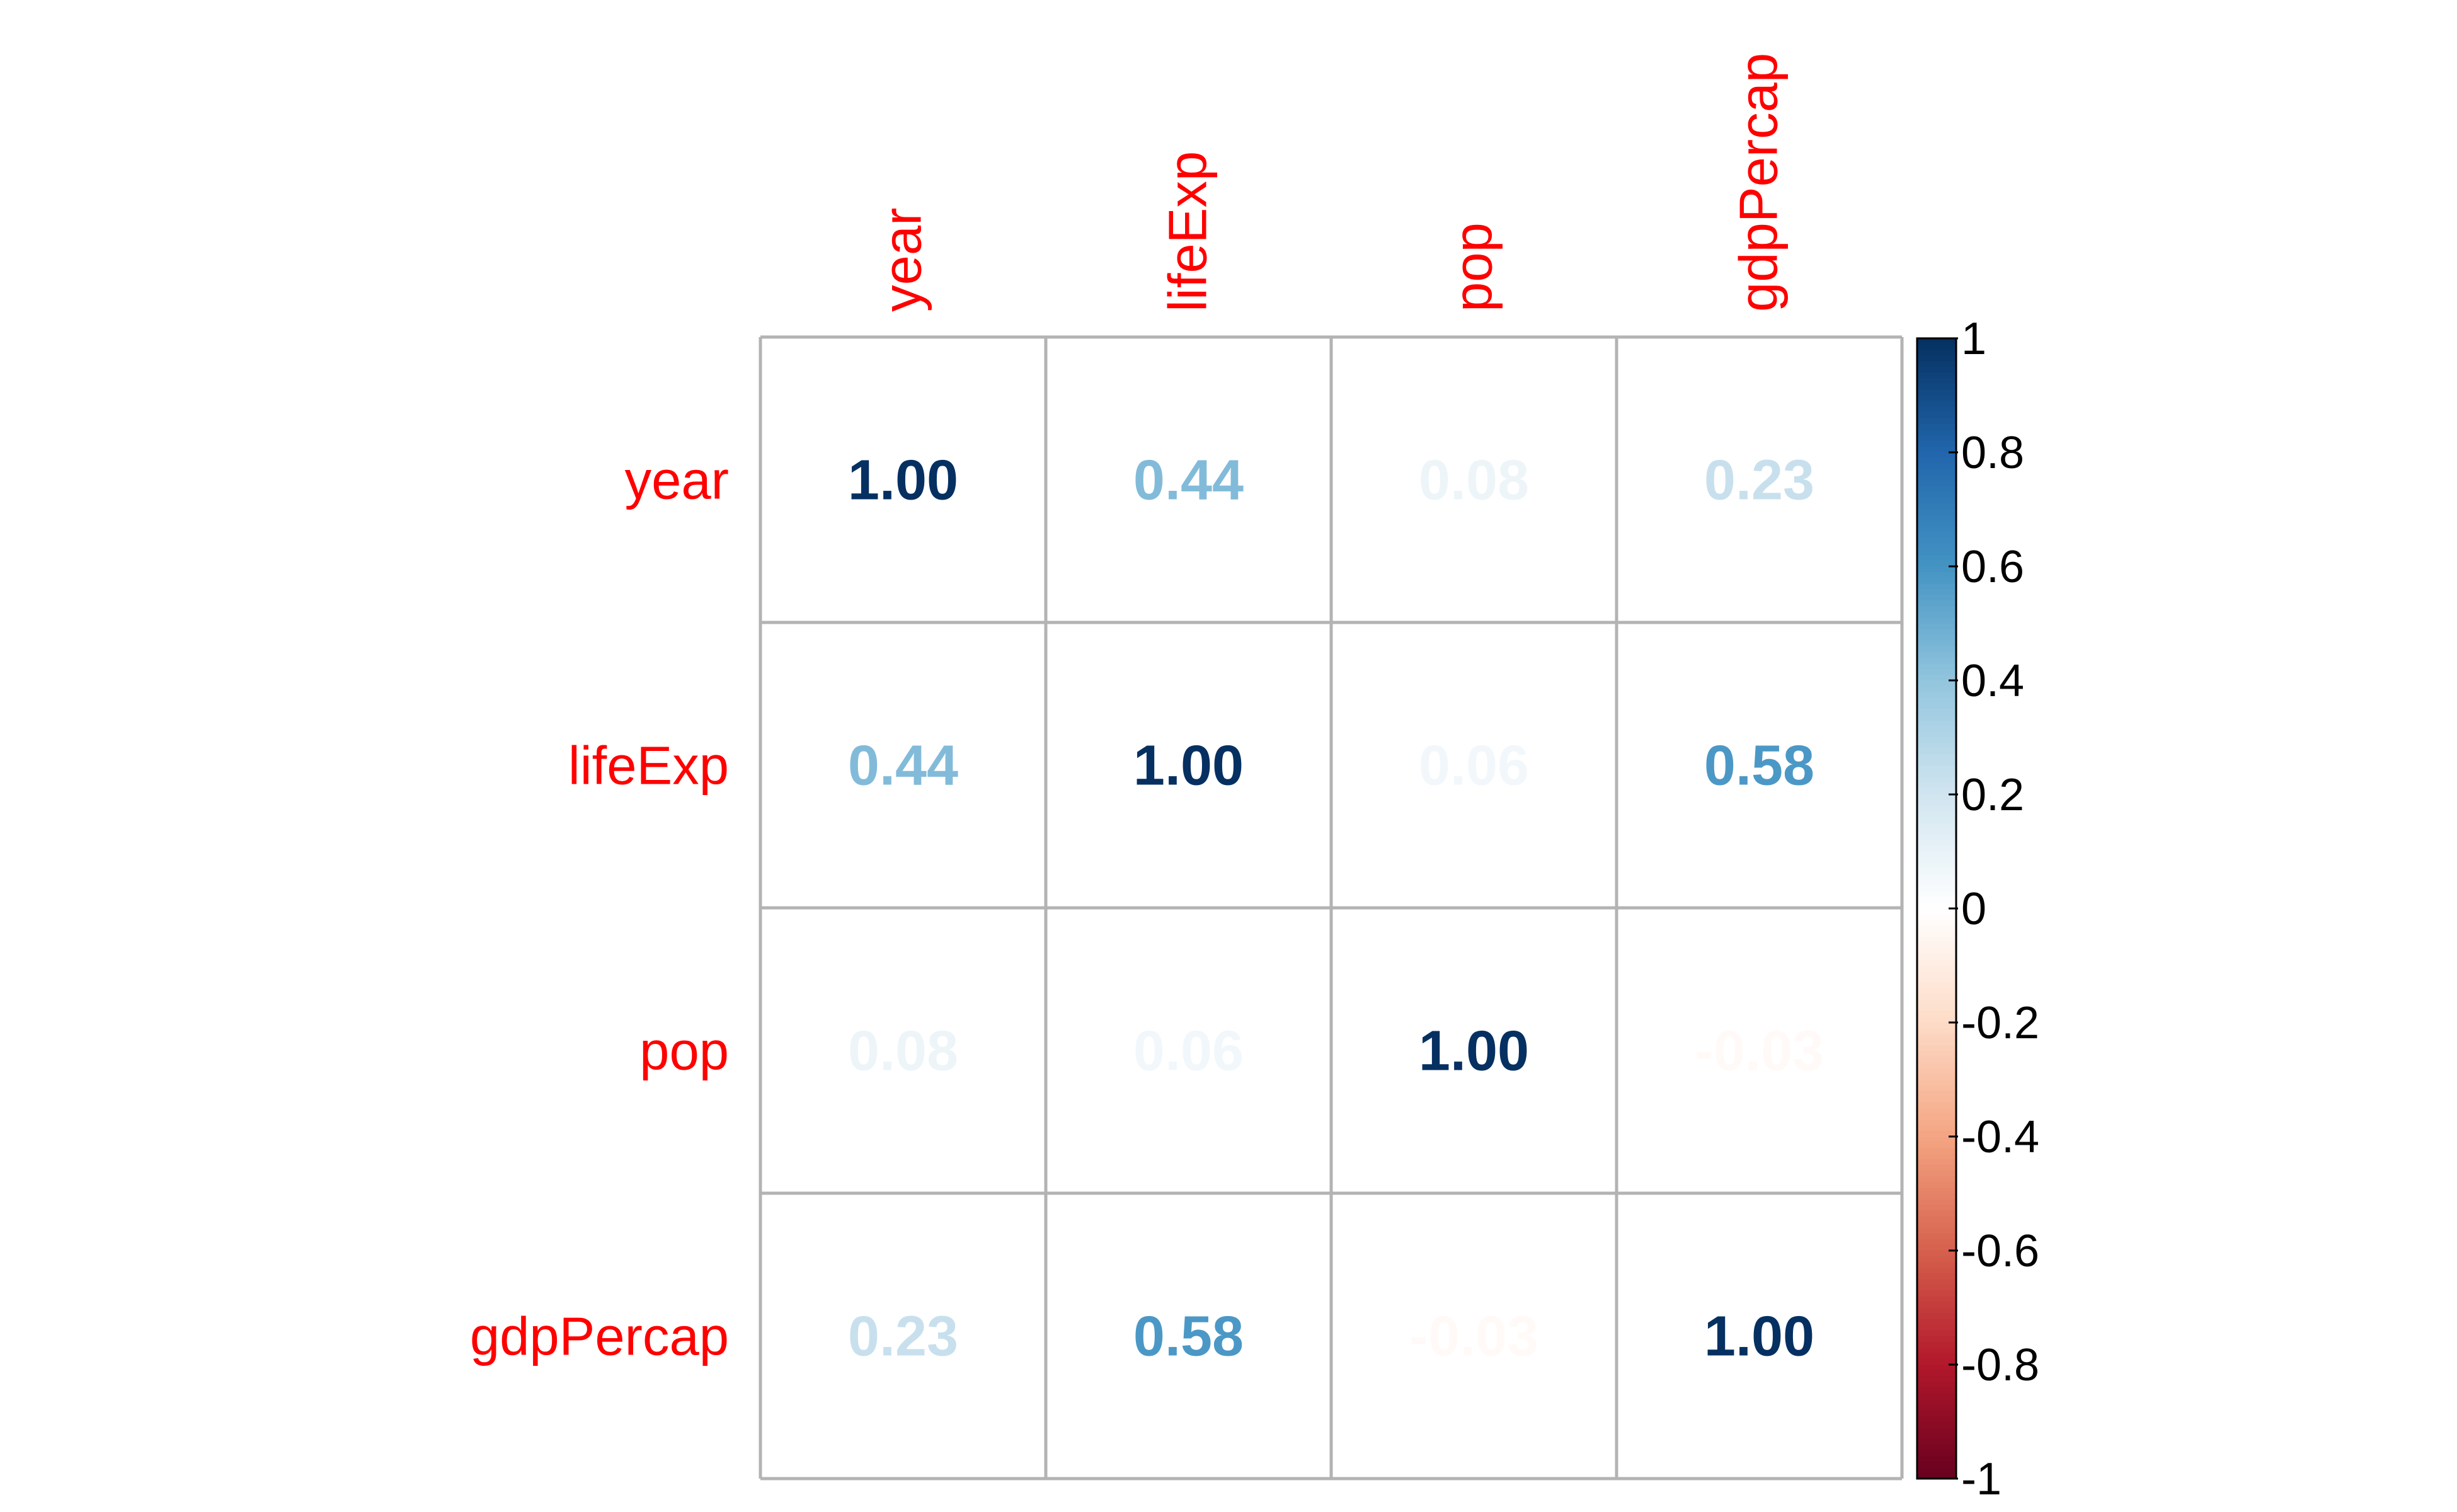 The width and height of the screenshot is (2457, 1512). Describe the element at coordinates (903, 260) in the screenshot. I see `column-label: year` at that location.